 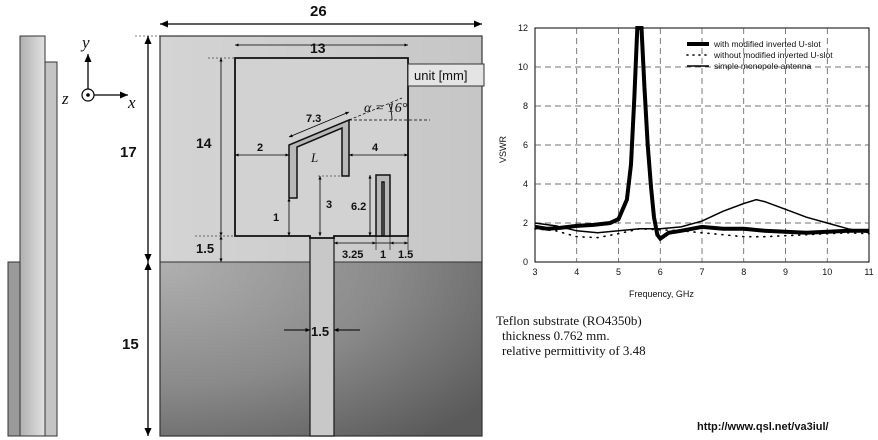 I want to click on label-total-width: 26, so click(x=318, y=11).